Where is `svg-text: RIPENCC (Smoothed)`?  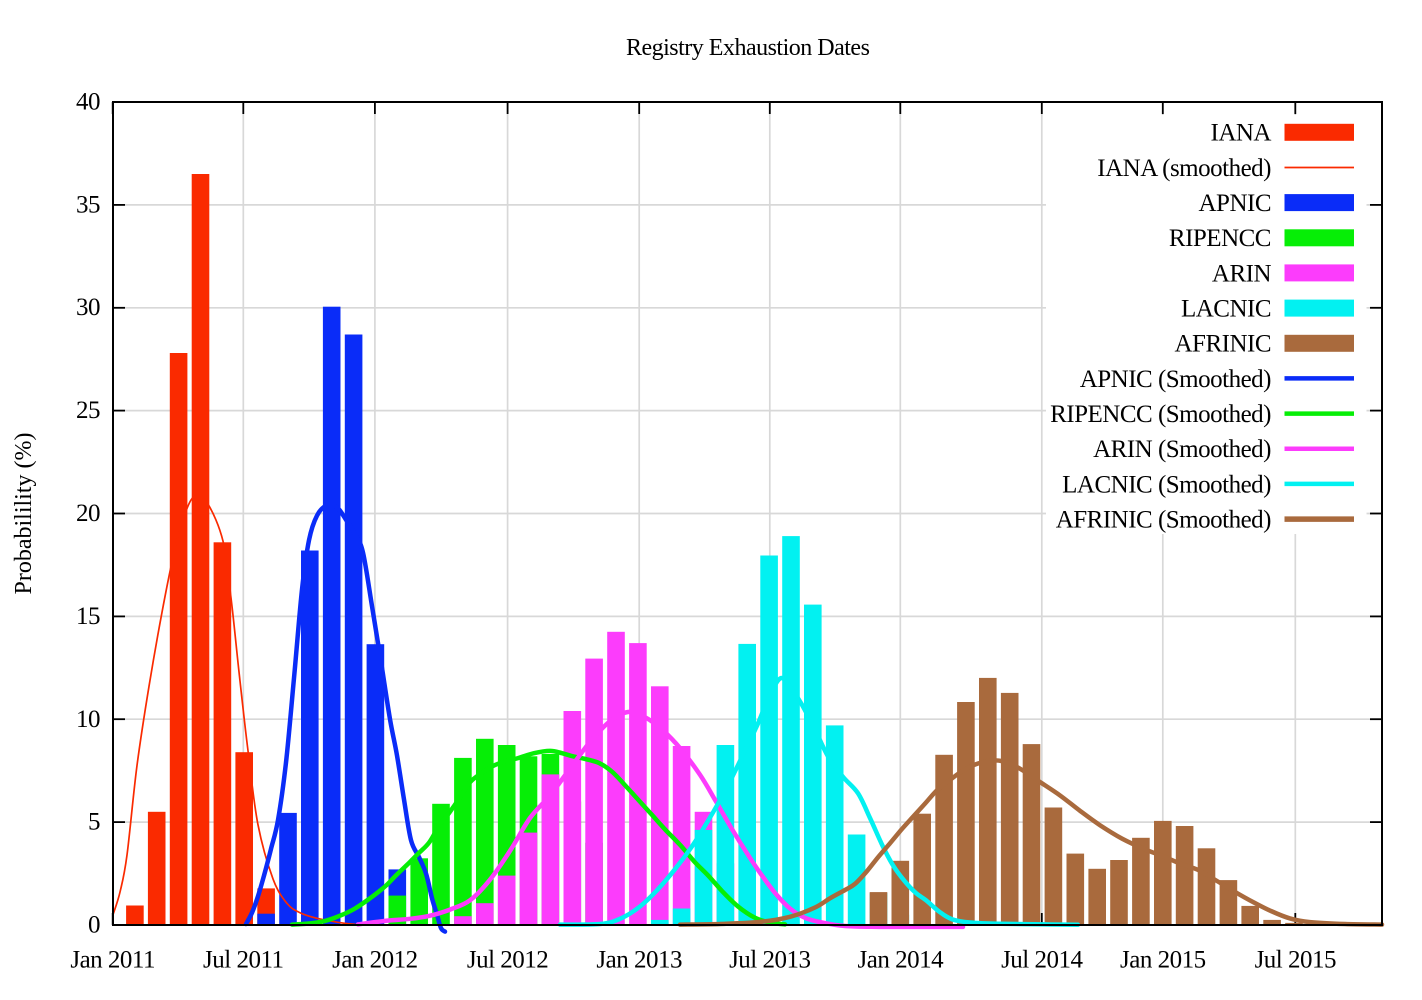
svg-text: RIPENCC (Smoothed) is located at coordinates (1160, 414).